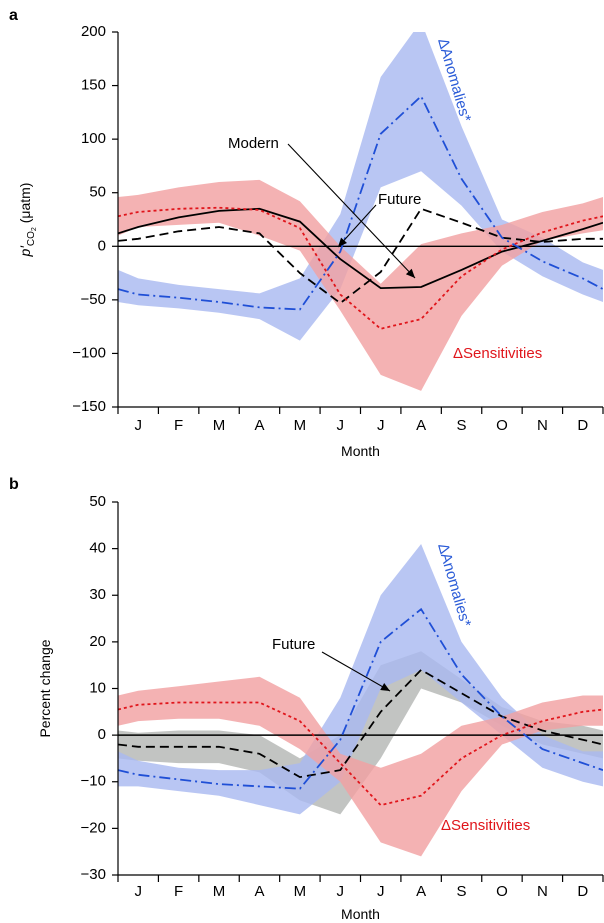 This screenshot has width=604, height=923. What do you see at coordinates (97, 687) in the screenshot?
I see `y-tick-label: 10` at bounding box center [97, 687].